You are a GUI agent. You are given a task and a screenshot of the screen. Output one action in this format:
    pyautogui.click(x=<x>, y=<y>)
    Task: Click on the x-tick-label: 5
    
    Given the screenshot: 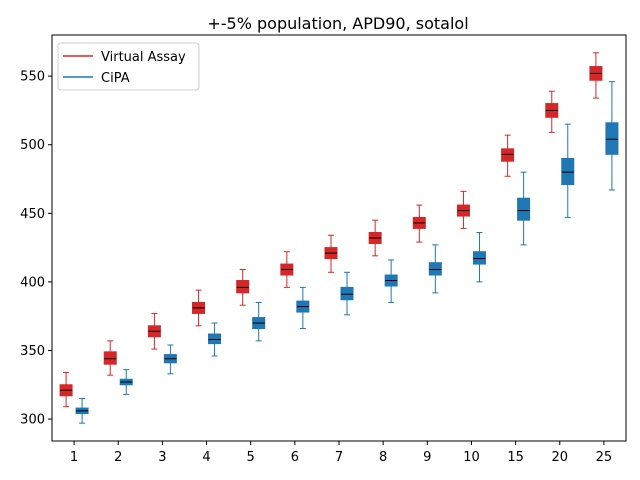 What is the action you would take?
    pyautogui.click(x=251, y=457)
    